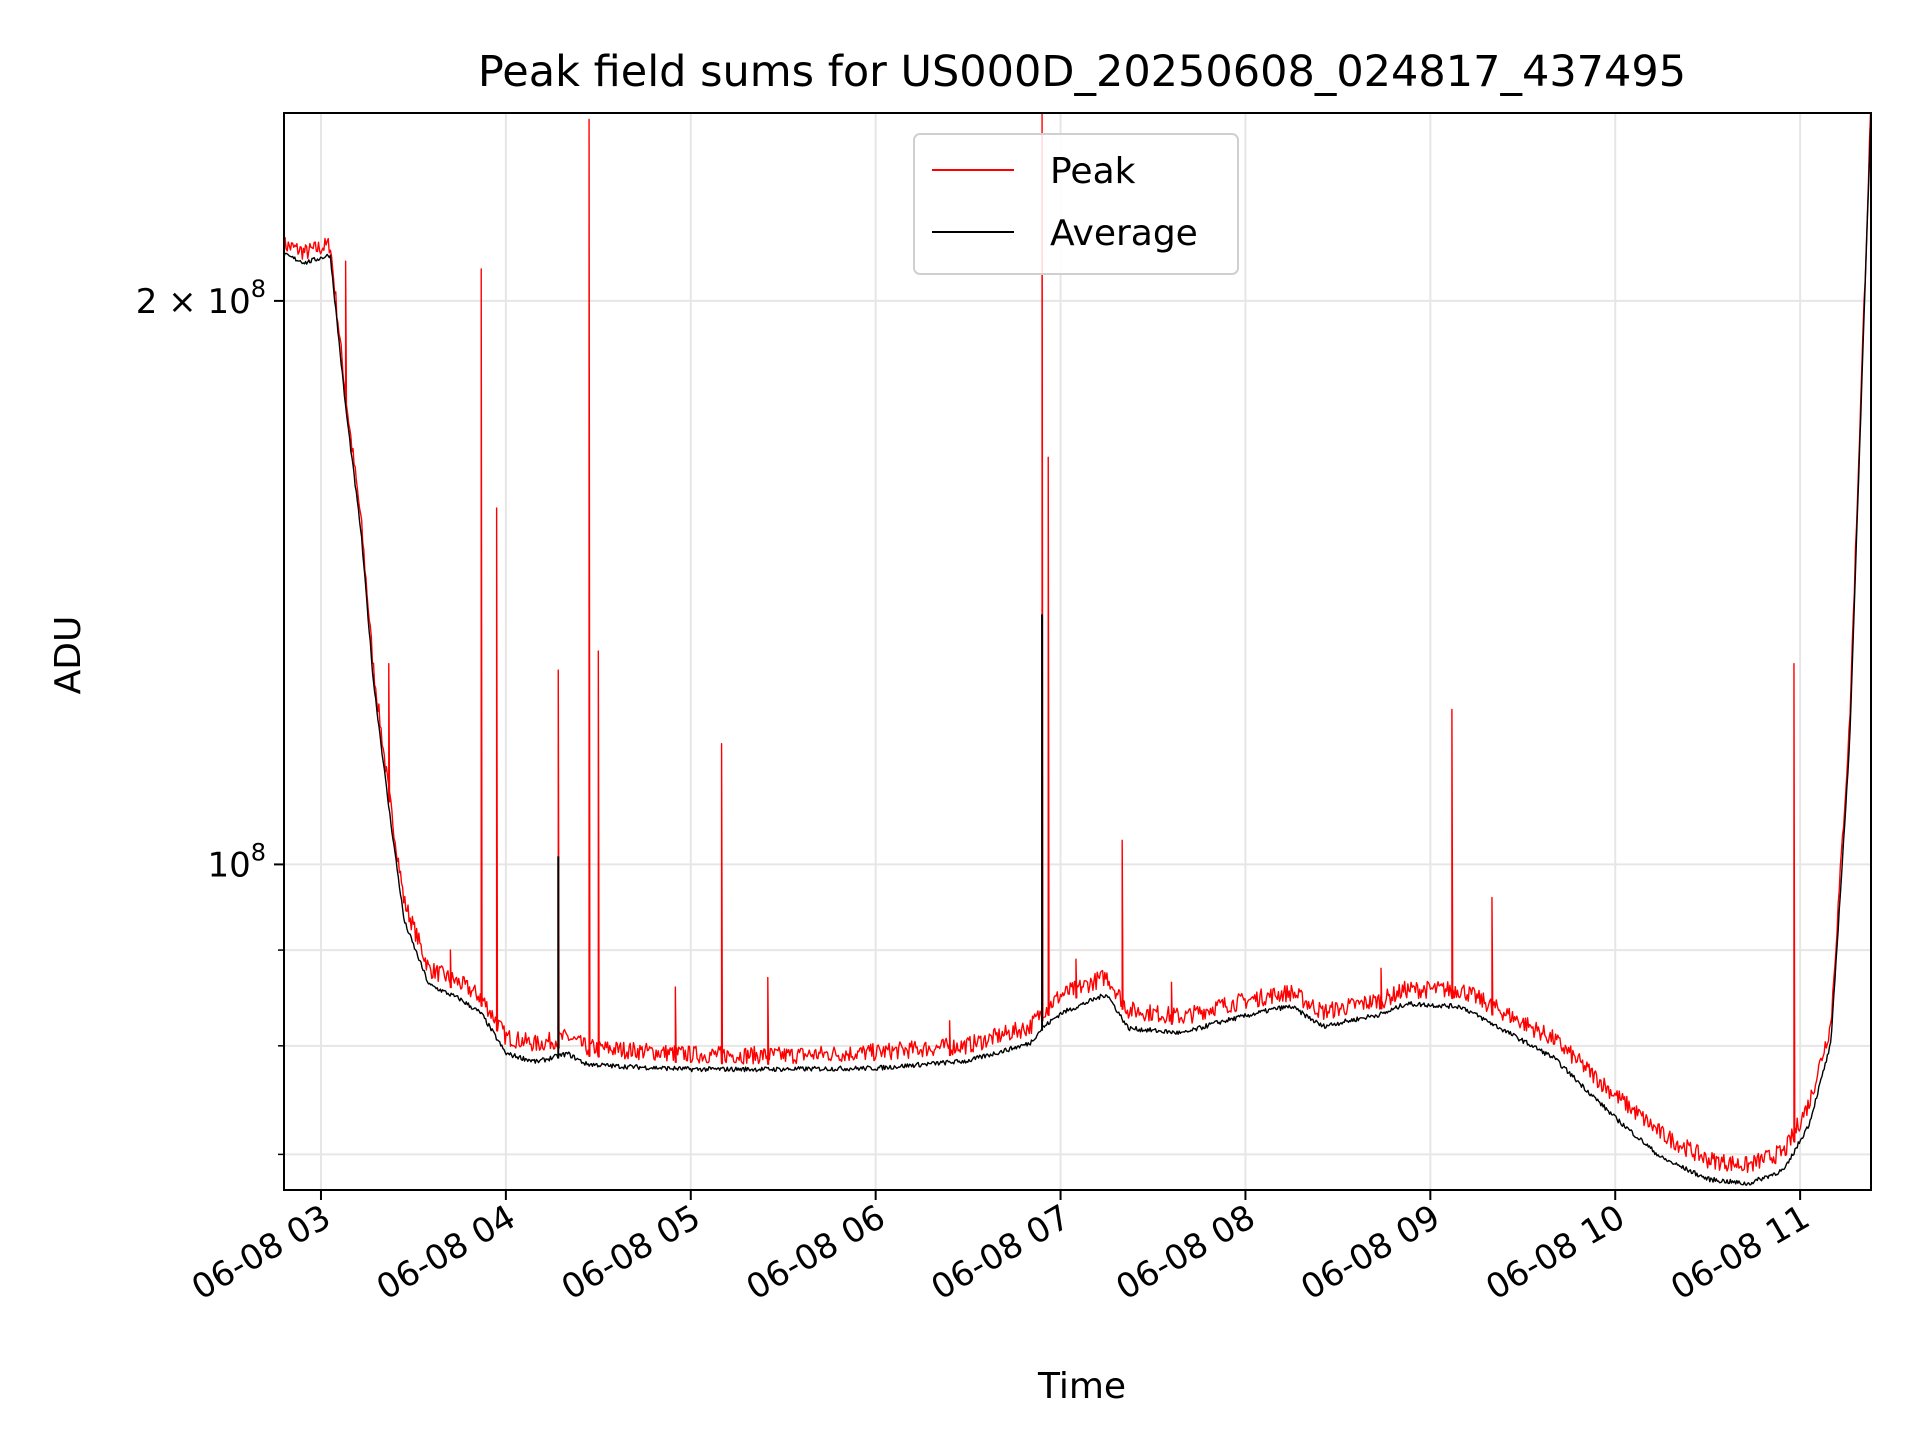  I want to click on y-axis-label: ADU, so click(68, 655).